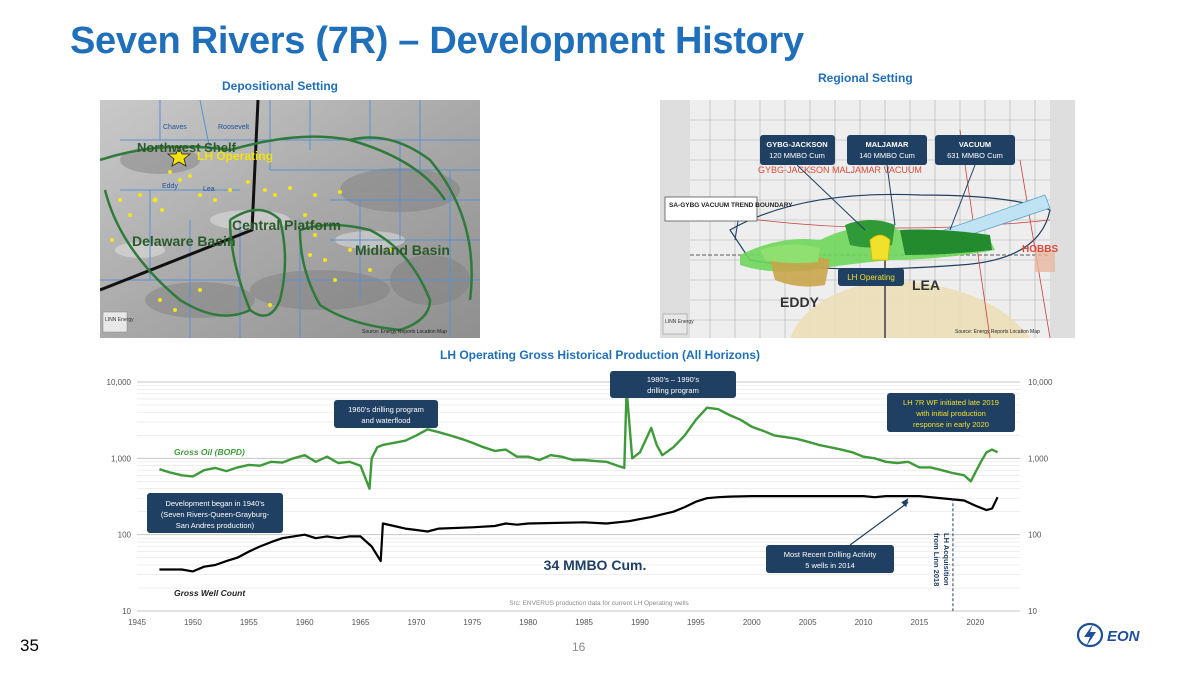 This screenshot has height=675, width=1200. I want to click on x-tick-label: 1970, so click(417, 622).